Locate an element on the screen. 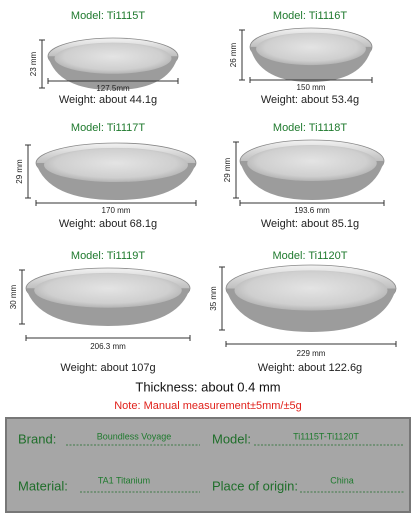 This screenshot has width=416, height=516. height-label: 23 mm is located at coordinates (33, 63).